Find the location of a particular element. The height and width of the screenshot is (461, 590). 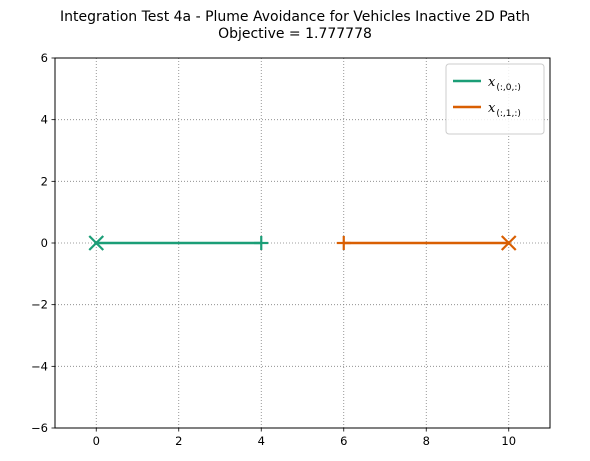

y-tick-label: 6 is located at coordinates (44, 58).